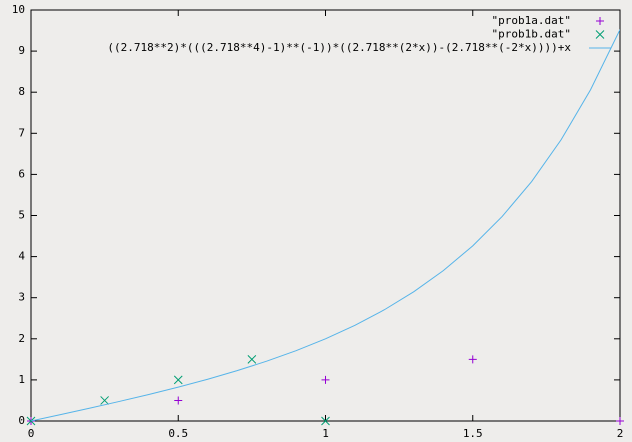 The image size is (632, 442). What do you see at coordinates (21, 256) in the screenshot?
I see `y-tick-label: 4` at bounding box center [21, 256].